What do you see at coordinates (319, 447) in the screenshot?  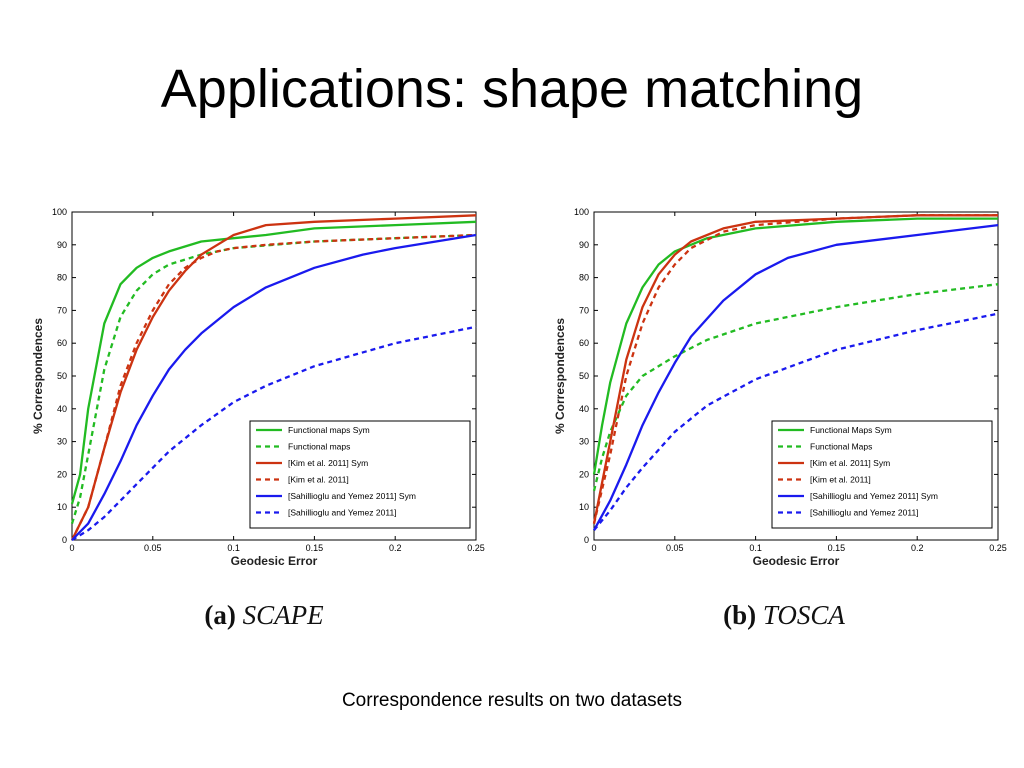 I see `legend-label: Functional maps` at bounding box center [319, 447].